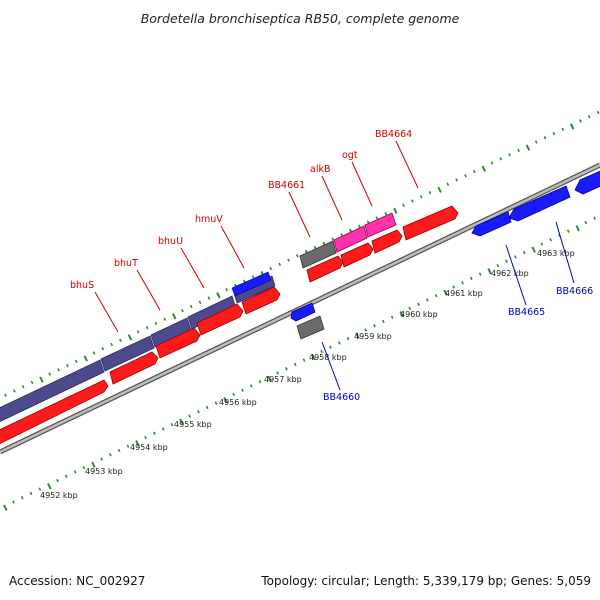 The width and height of the screenshot is (600, 600). What do you see at coordinates (126, 263) in the screenshot?
I see `gene-label-bhuT: bhuT` at bounding box center [126, 263].